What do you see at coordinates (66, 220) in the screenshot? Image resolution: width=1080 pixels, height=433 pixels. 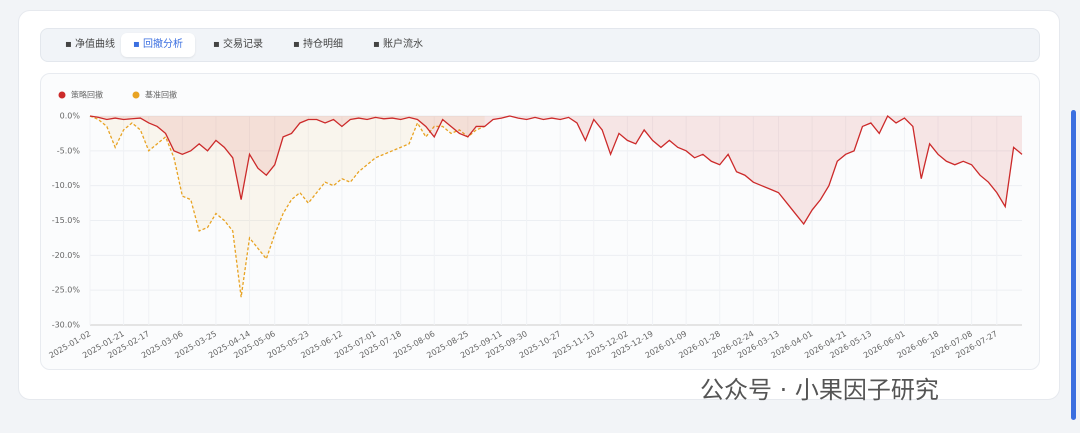 I see `y-tick-label: -15.0%` at bounding box center [66, 220].